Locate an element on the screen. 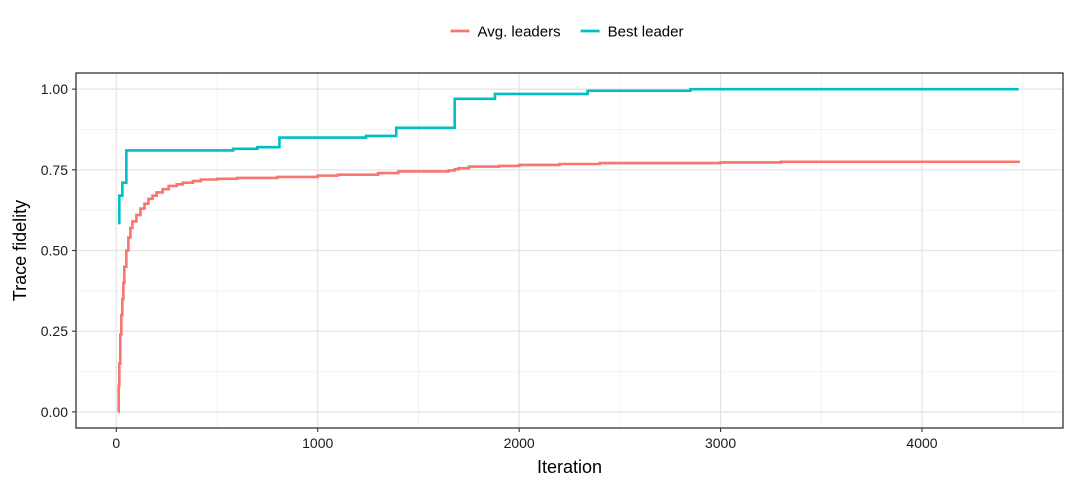 The width and height of the screenshot is (1080, 489). x-tick-label: 3000 is located at coordinates (720, 443).